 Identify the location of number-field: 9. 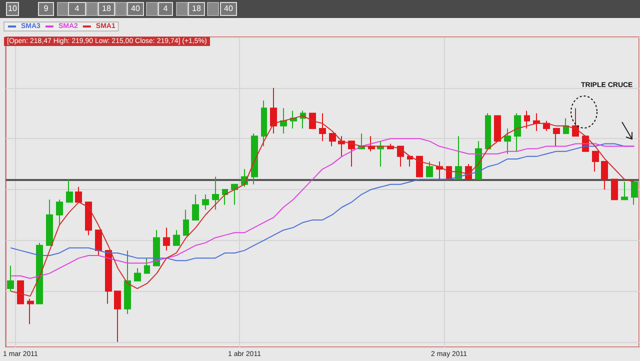
(46, 9).